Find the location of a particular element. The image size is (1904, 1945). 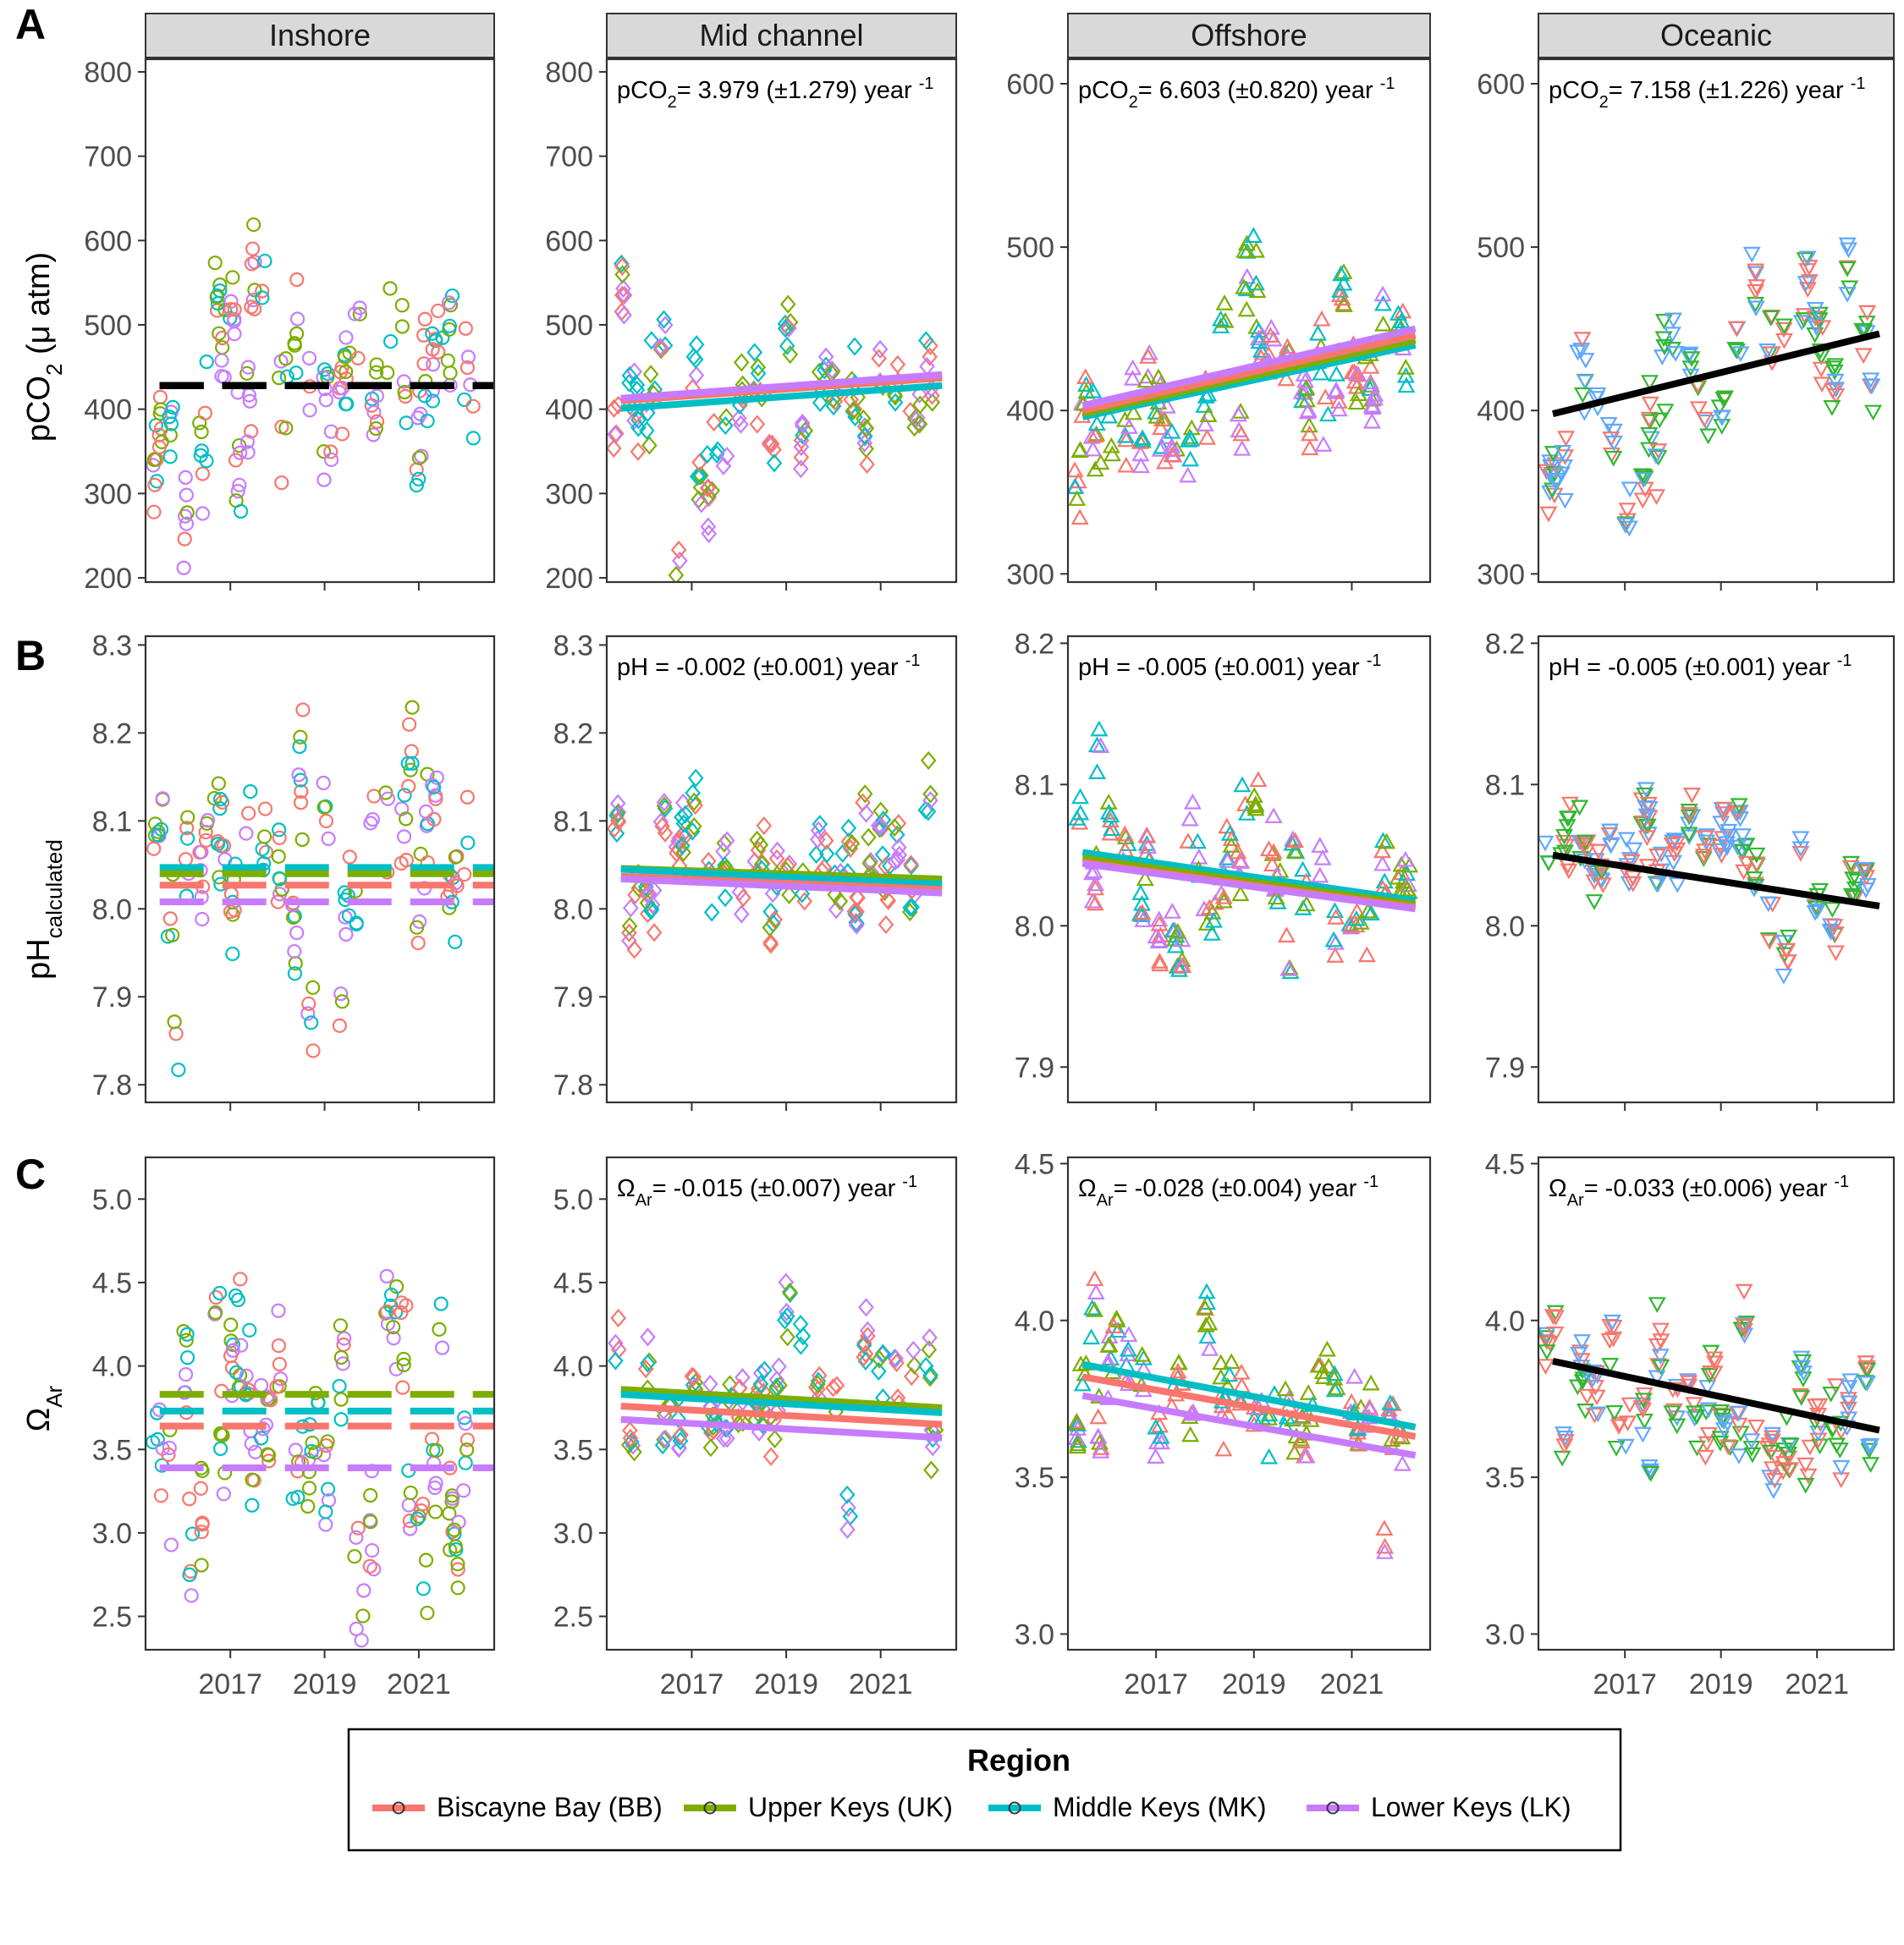

y-axis-label-pco2: pCO2 (μ atm) is located at coordinates (44, 347).